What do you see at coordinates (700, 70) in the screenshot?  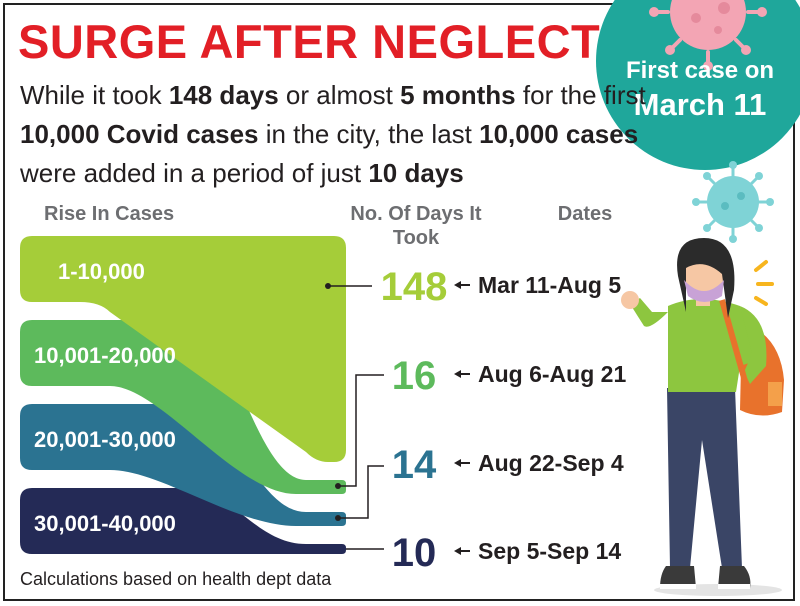 I see `badge-line-1: First case on` at bounding box center [700, 70].